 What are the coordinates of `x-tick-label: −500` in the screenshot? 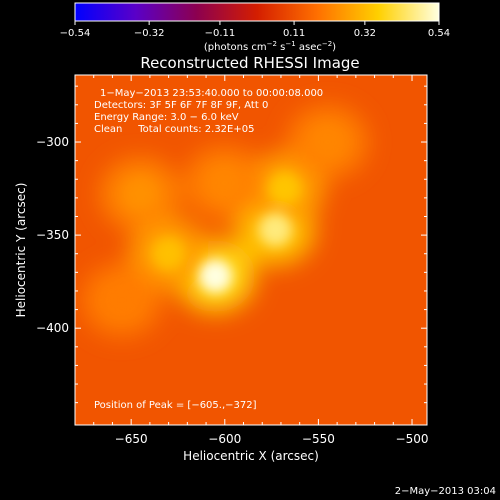 It's located at (412, 439).